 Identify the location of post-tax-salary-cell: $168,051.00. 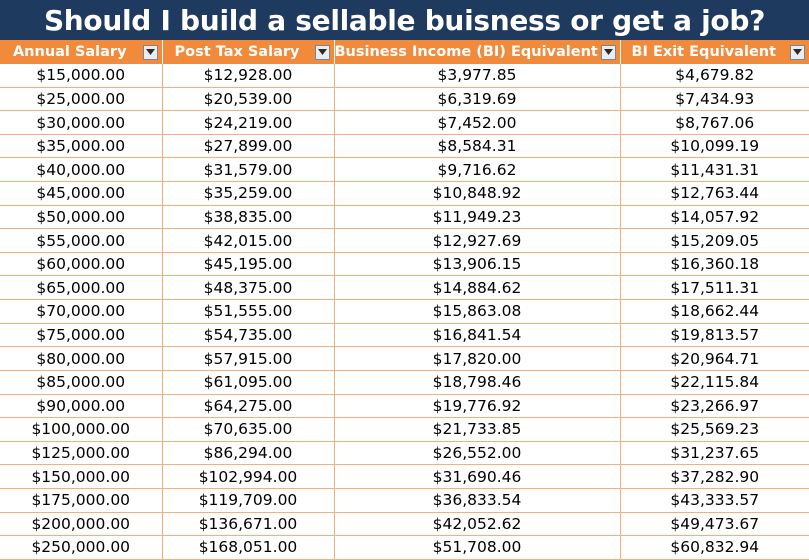
(248, 547).